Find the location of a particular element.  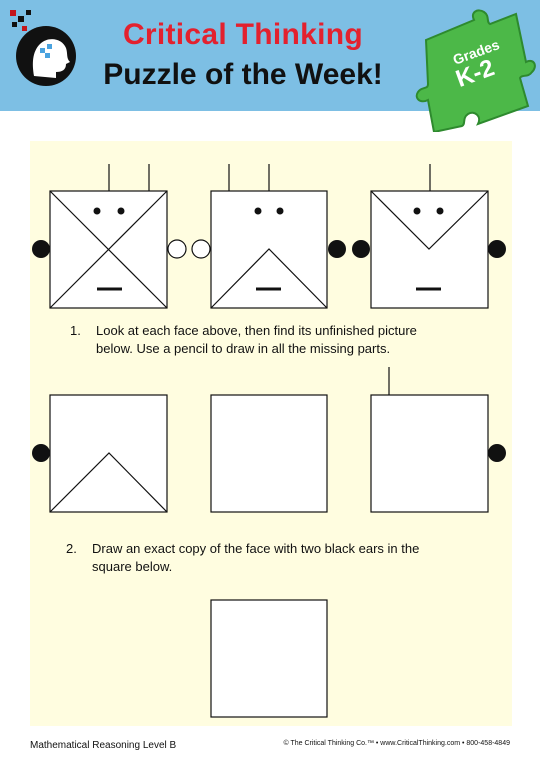

question-2-number: 2. is located at coordinates (71, 548).